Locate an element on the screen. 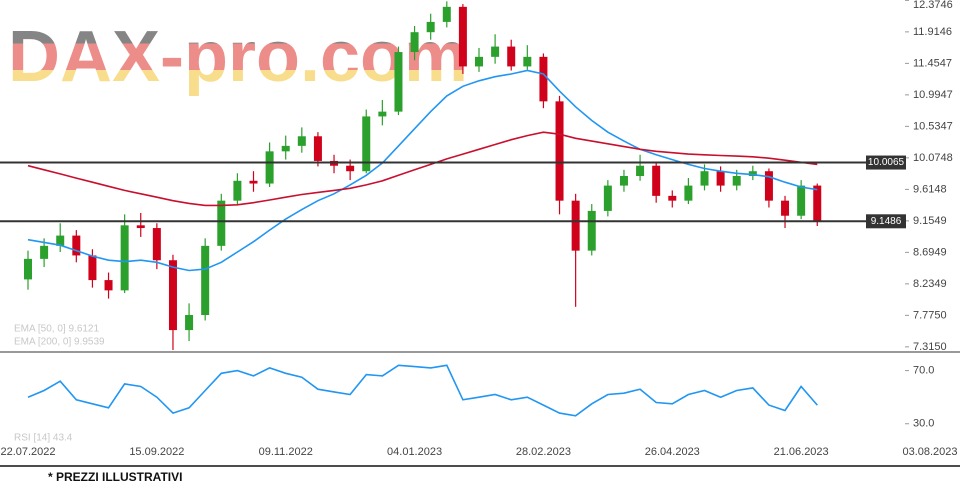 Image resolution: width=960 pixels, height=486 pixels. x-tick-label: 15.09.2022 is located at coordinates (156, 452).